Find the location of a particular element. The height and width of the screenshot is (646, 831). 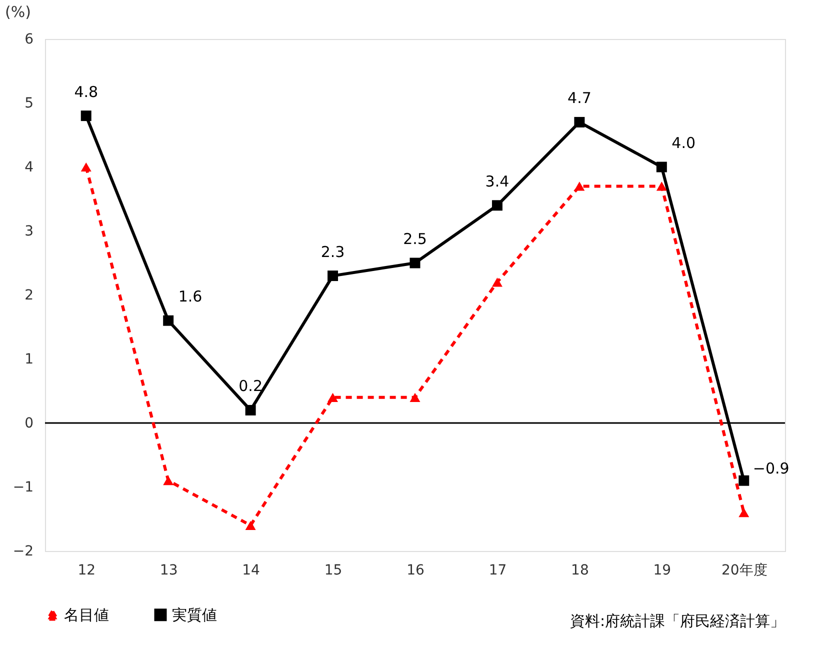

data-label: 0.2 is located at coordinates (250, 386).